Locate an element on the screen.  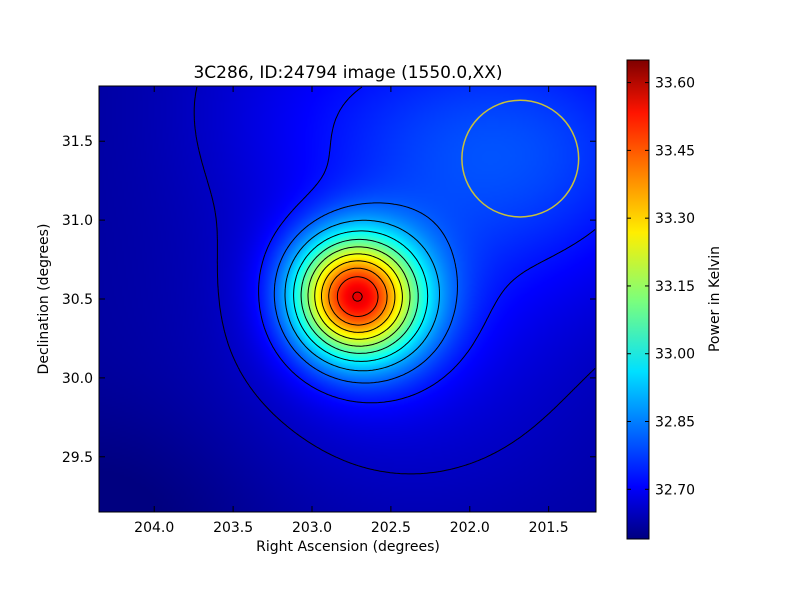
colorbar-tick-label: 33.45 is located at coordinates (675, 151).